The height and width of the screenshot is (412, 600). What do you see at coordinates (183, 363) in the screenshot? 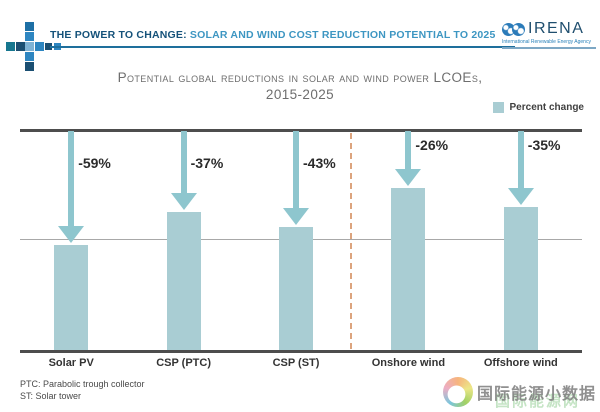
I see `category-label-csp-ptc: CSP (PTC)` at bounding box center [183, 363].